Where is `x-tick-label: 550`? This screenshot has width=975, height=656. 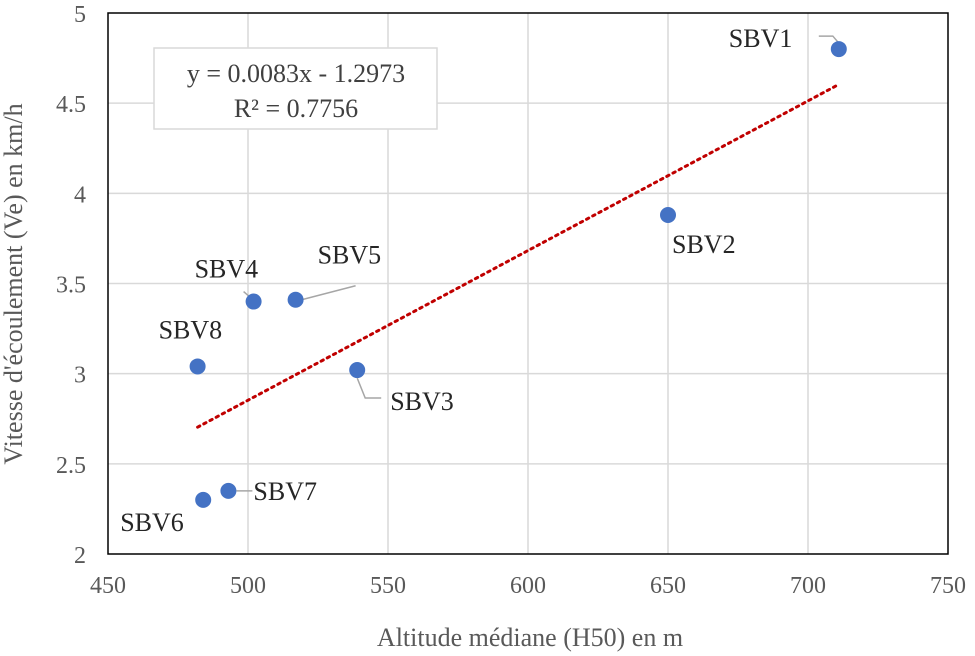 x-tick-label: 550 is located at coordinates (388, 586).